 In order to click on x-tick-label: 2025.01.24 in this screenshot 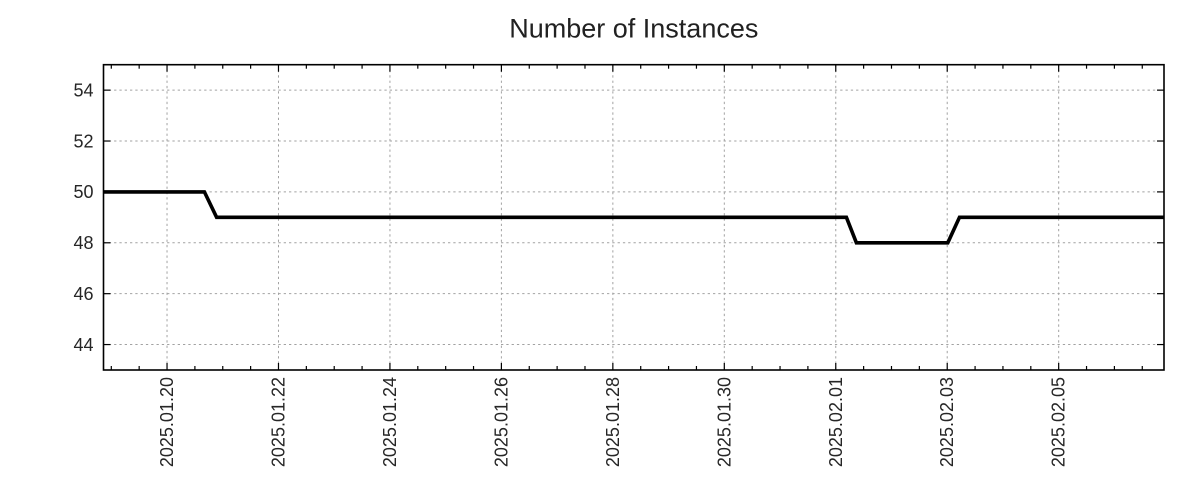, I will do `click(390, 422)`.